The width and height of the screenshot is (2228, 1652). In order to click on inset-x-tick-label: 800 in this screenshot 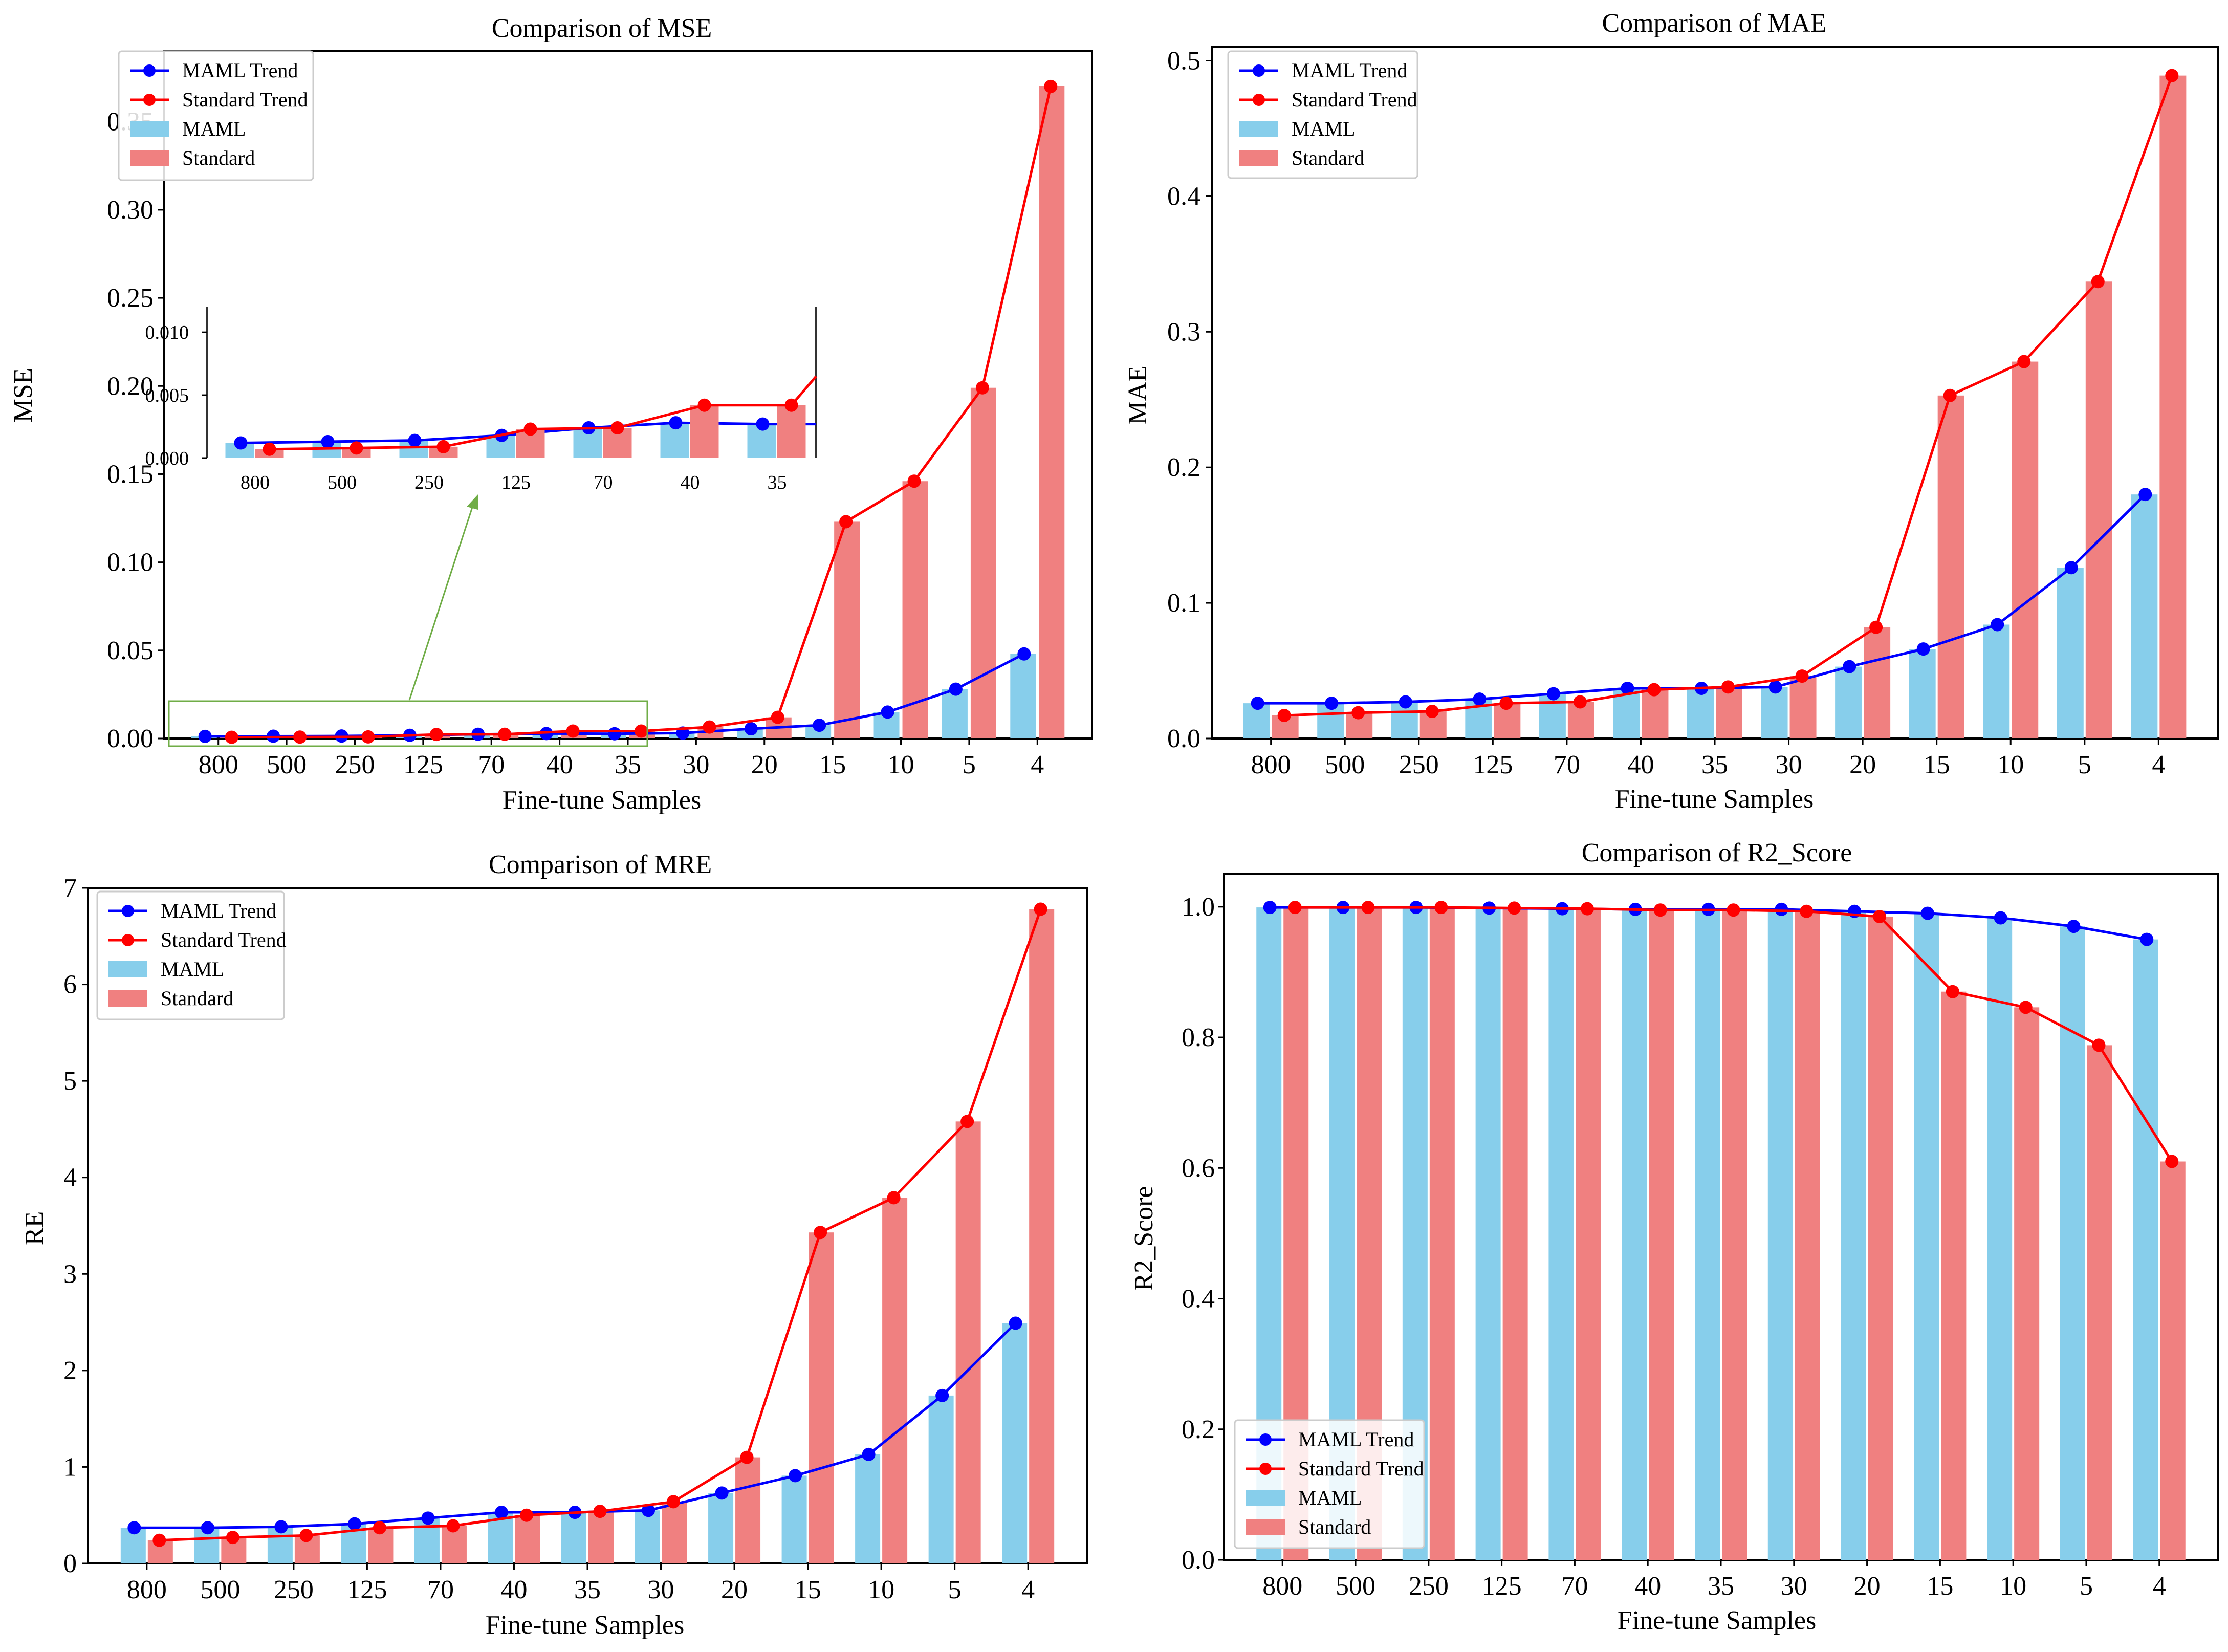, I will do `click(256, 482)`.